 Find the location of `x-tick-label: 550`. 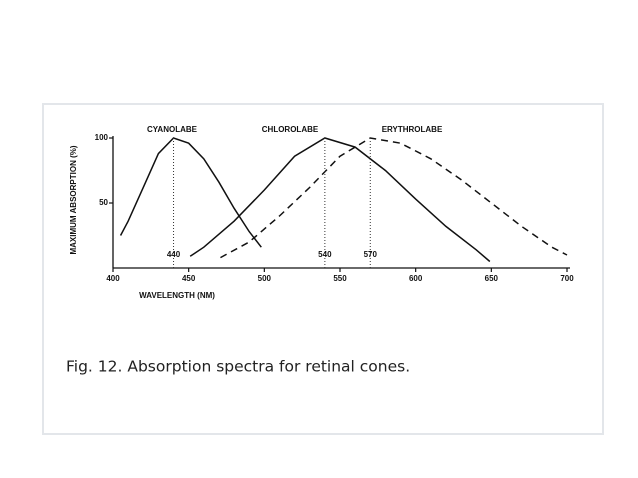

x-tick-label: 550 is located at coordinates (340, 278).